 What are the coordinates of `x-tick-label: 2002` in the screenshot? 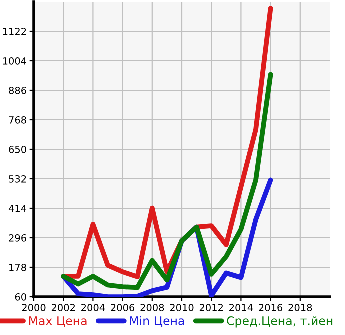 It's located at (63, 308).